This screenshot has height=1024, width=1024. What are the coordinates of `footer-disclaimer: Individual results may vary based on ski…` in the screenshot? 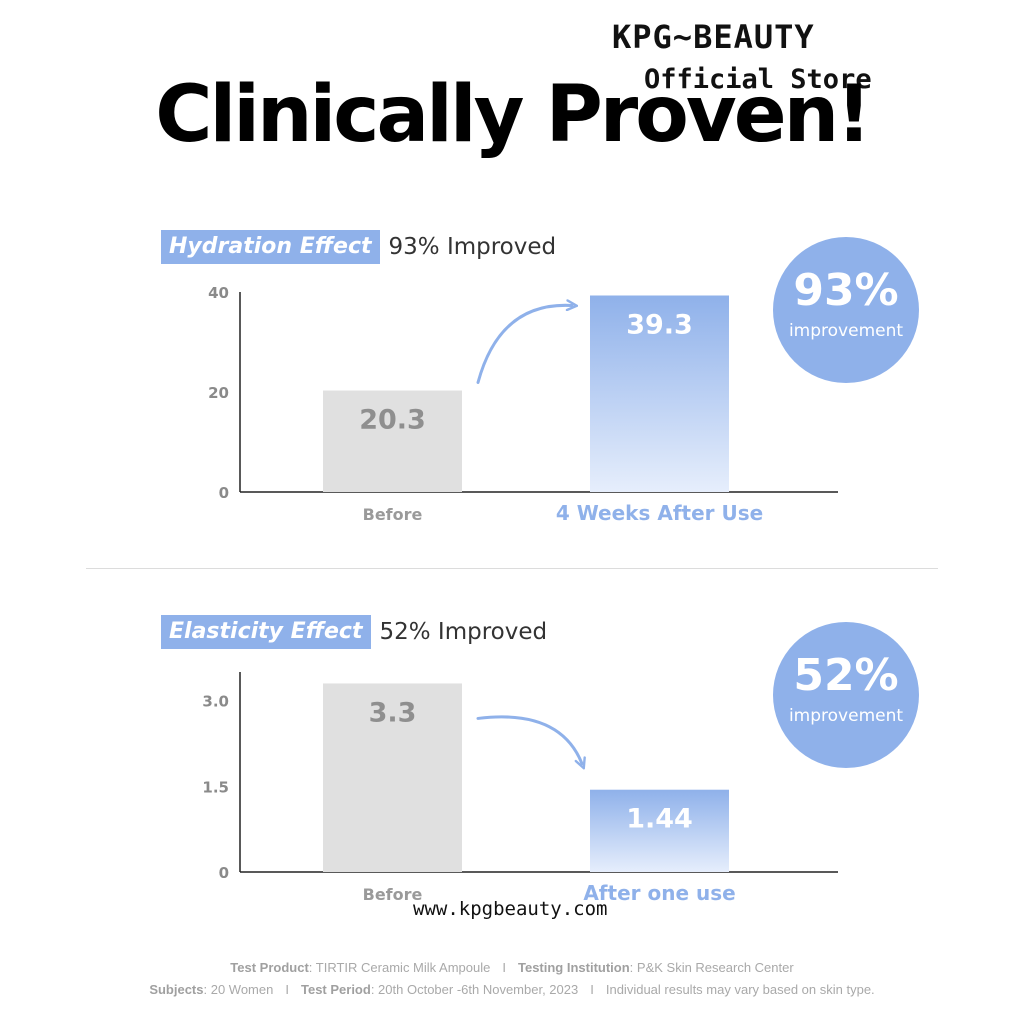 It's located at (740, 989).